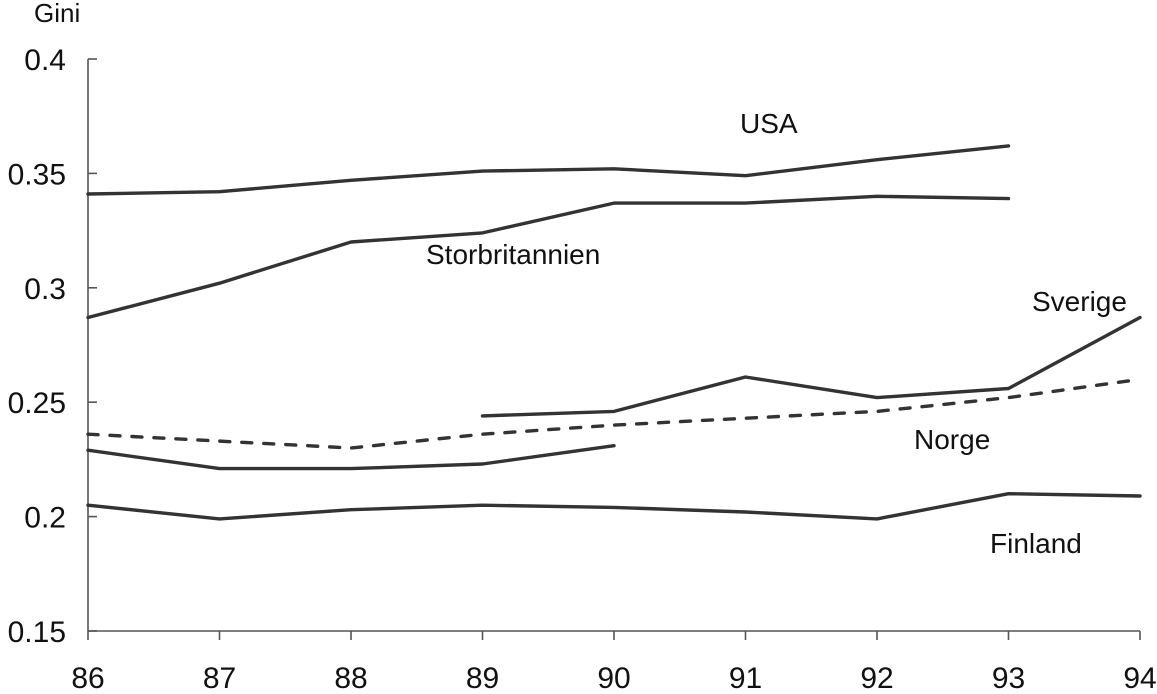 The width and height of the screenshot is (1157, 694). Describe the element at coordinates (45, 289) in the screenshot. I see `y-tick-label: 0.3` at that location.